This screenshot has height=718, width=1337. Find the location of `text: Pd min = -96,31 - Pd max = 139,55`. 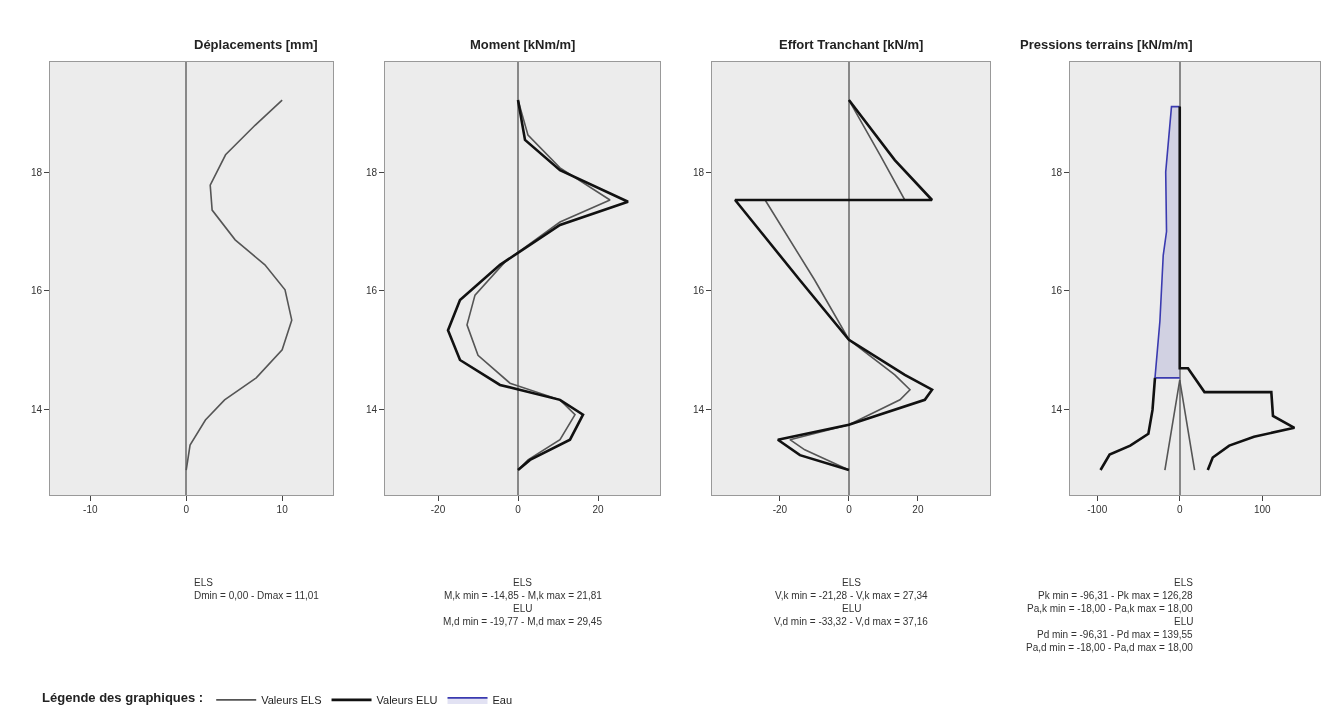

text: Pd min = -96,31 - Pd max = 139,55 is located at coordinates (1115, 634).